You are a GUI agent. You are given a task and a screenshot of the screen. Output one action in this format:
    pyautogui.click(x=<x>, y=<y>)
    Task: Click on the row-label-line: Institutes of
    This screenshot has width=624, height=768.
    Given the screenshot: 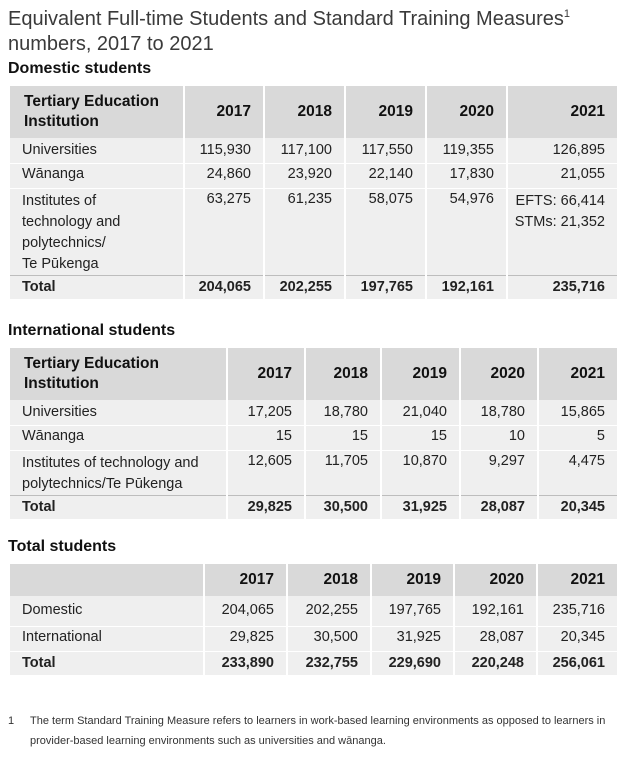 What is the action you would take?
    pyautogui.click(x=59, y=200)
    